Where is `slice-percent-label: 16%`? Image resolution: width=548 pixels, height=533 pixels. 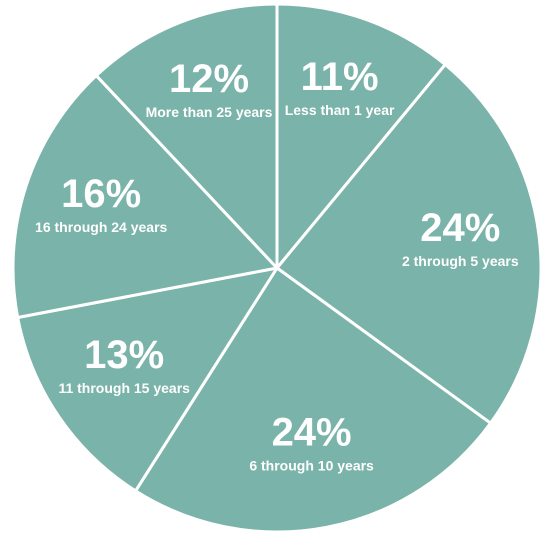 slice-percent-label: 16% is located at coordinates (101, 194).